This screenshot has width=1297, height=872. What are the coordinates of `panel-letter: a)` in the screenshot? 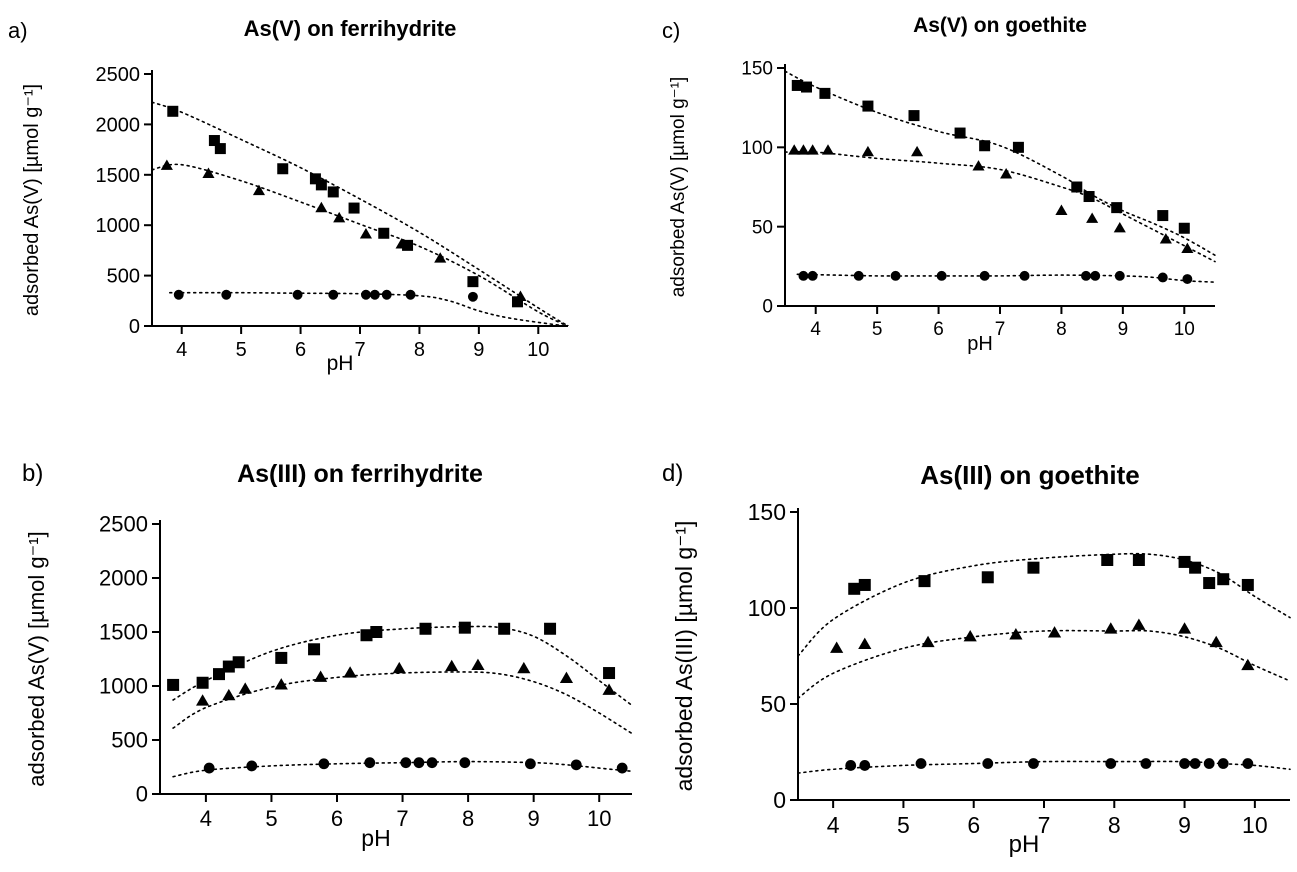 It's located at (18, 30).